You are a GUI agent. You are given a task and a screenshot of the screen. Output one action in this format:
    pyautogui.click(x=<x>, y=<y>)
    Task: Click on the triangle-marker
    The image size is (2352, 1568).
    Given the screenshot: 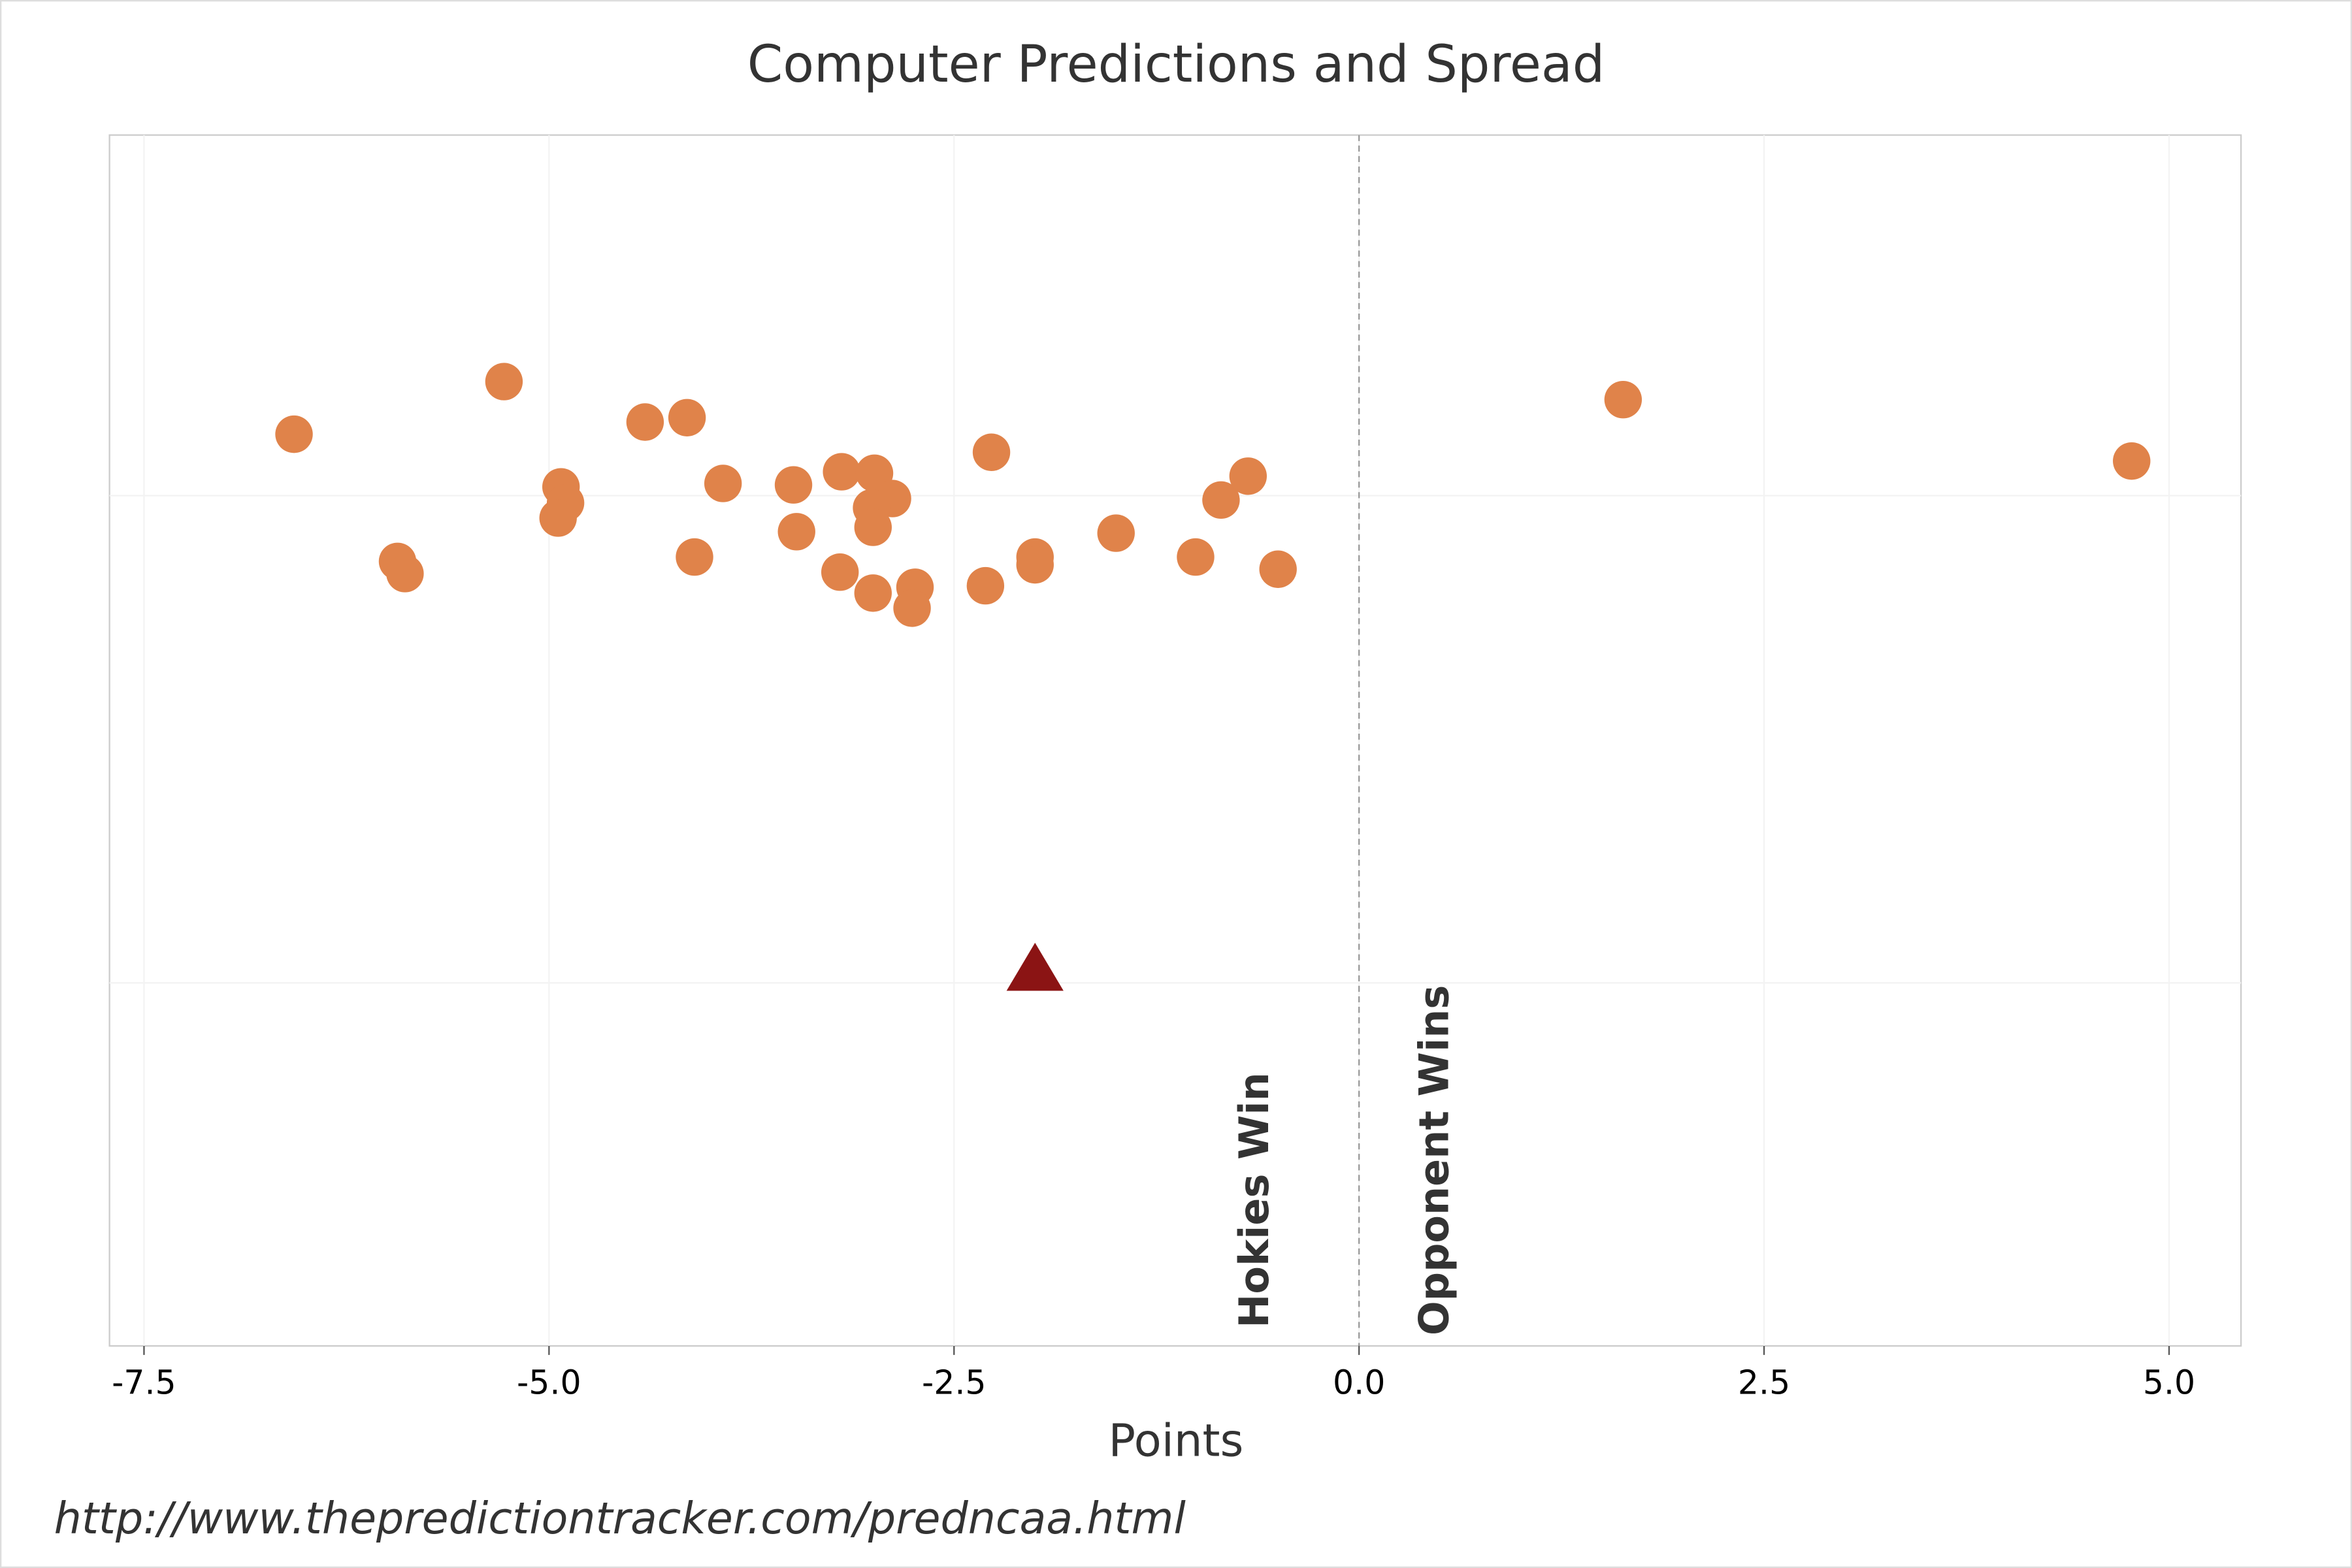 What is the action you would take?
    pyautogui.click(x=1035, y=967)
    